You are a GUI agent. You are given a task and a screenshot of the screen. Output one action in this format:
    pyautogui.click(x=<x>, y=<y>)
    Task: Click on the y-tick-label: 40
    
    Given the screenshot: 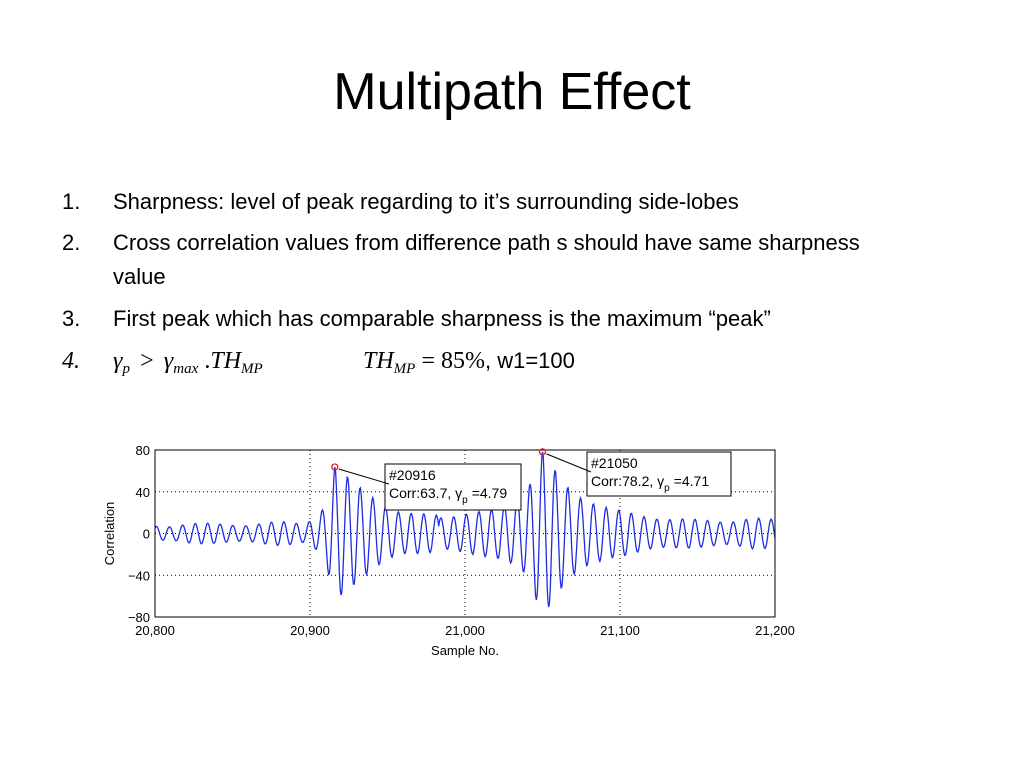 What is the action you would take?
    pyautogui.click(x=143, y=492)
    